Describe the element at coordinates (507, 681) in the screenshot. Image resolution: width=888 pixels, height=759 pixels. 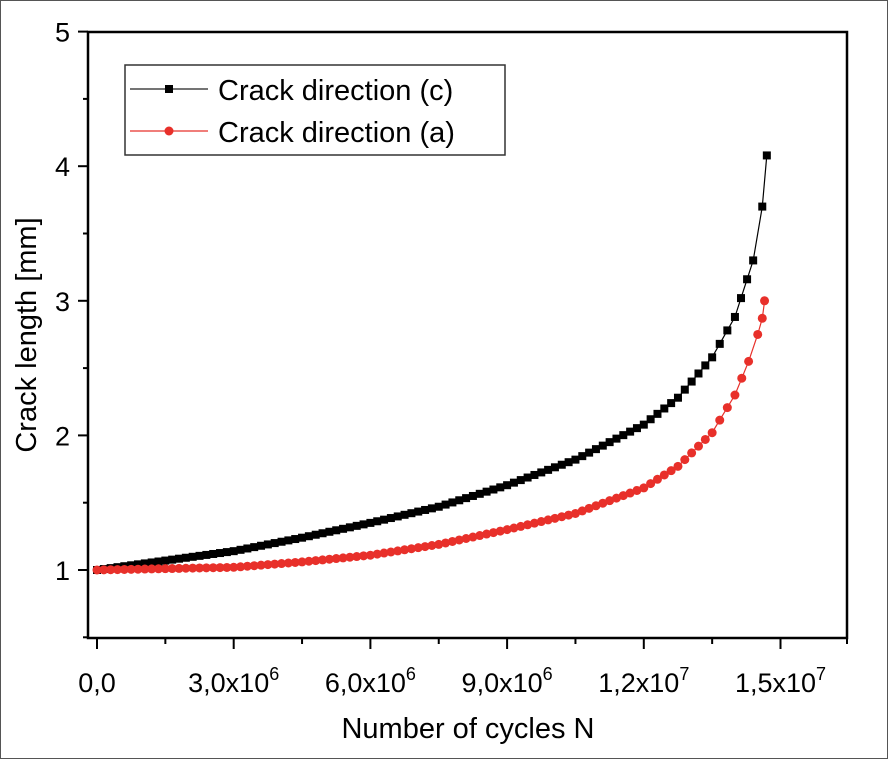
I see `x-tick-label: 9,0x10⁶` at that location.